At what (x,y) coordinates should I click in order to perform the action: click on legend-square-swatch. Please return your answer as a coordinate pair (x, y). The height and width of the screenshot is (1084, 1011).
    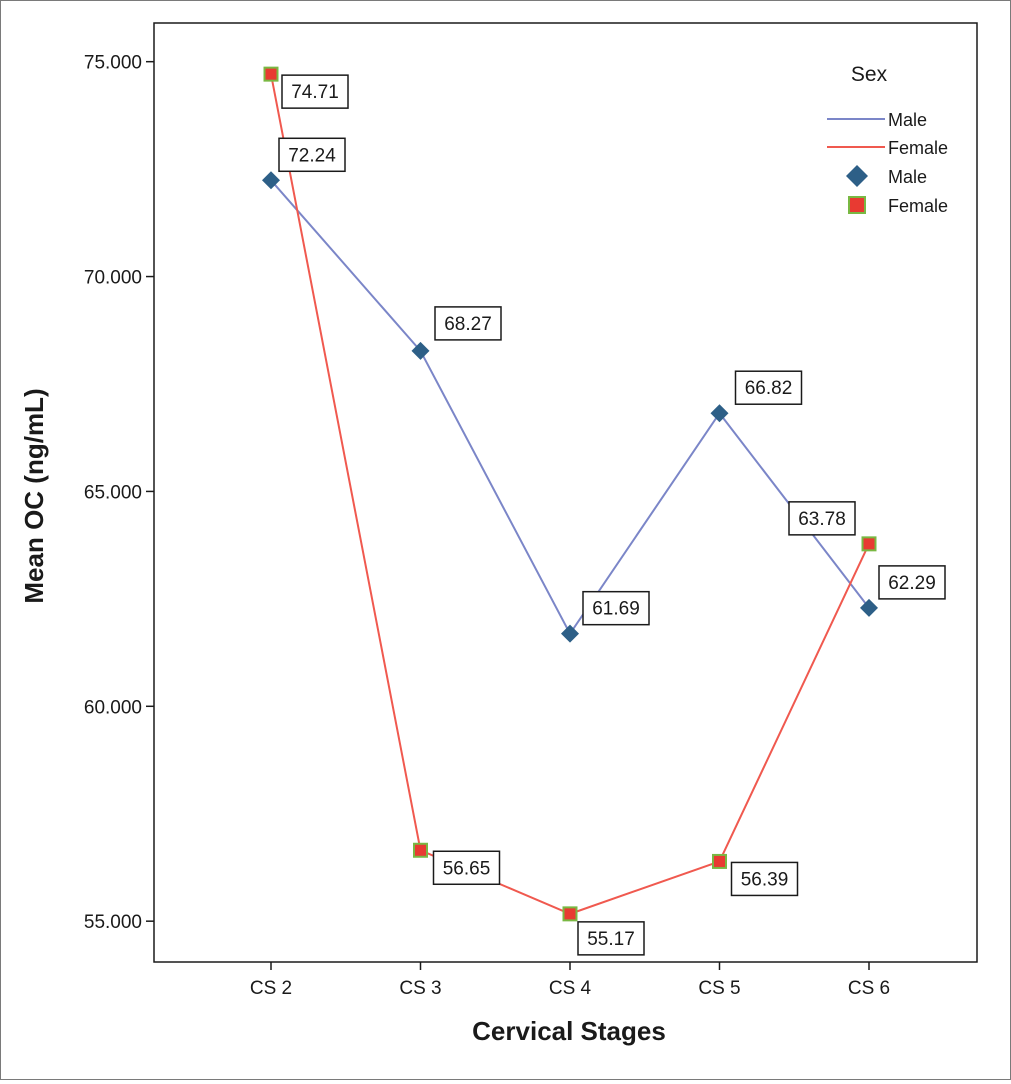
    Looking at the image, I should click on (857, 205).